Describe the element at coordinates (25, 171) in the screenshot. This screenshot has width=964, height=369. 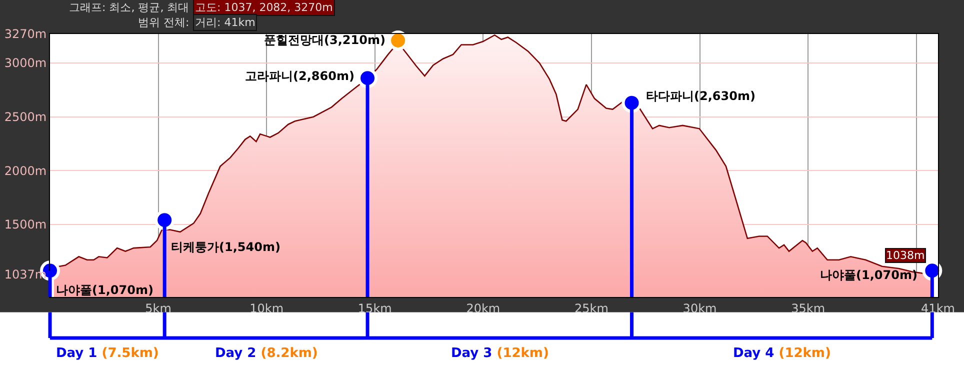
I see `y-tick-label: 2000m` at that location.